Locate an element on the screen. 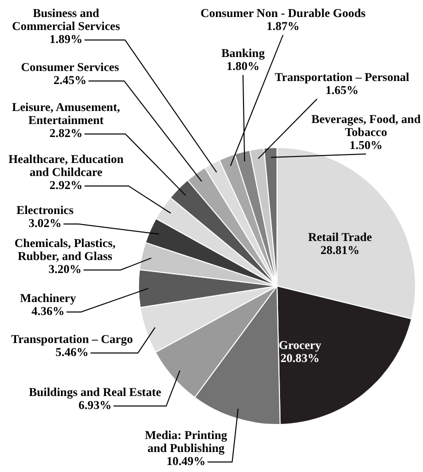 The image size is (423, 472). data-label: 1.87% is located at coordinates (283, 26).